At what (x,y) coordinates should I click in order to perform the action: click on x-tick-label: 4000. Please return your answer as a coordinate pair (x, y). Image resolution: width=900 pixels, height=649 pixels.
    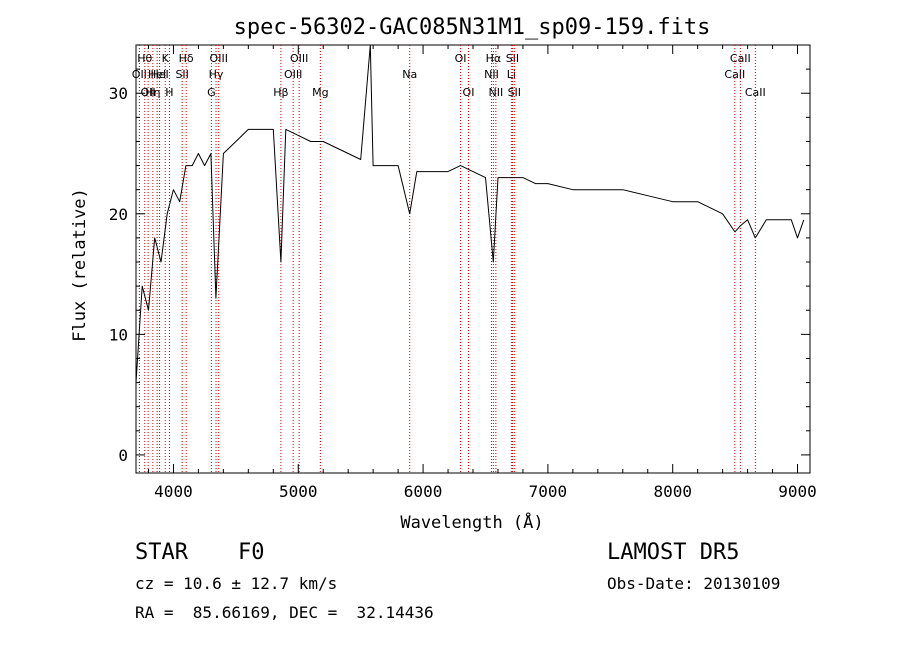
    Looking at the image, I should click on (173, 491).